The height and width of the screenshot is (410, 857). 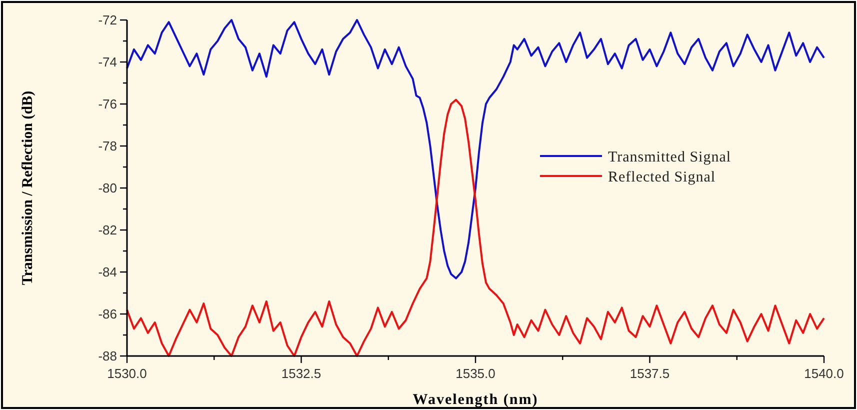 What do you see at coordinates (127, 373) in the screenshot?
I see `x-tick-label: 1530.0` at bounding box center [127, 373].